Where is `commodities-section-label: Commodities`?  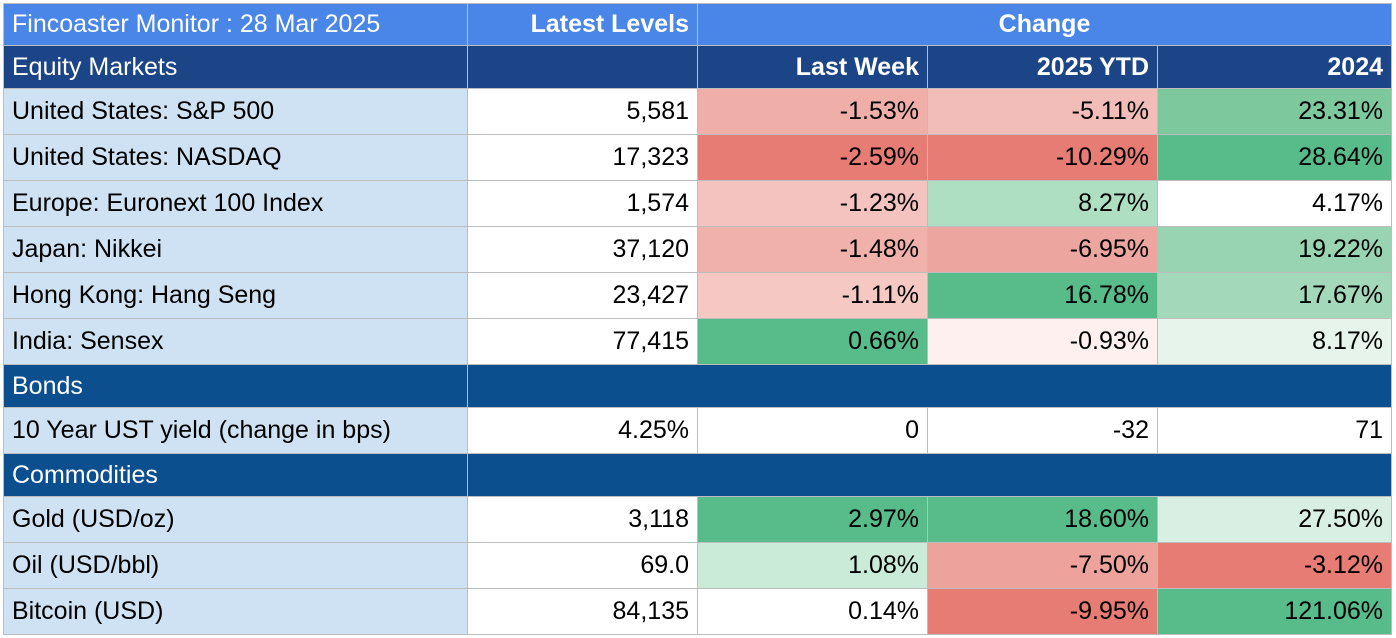 commodities-section-label: Commodities is located at coordinates (235, 475).